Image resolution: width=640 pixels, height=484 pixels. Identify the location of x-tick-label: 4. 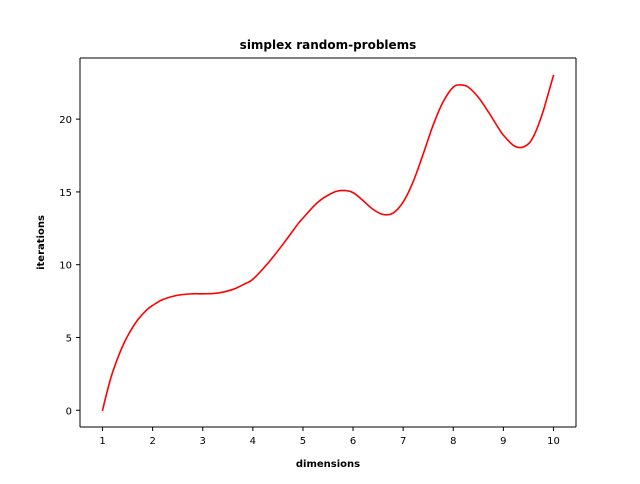
(253, 441).